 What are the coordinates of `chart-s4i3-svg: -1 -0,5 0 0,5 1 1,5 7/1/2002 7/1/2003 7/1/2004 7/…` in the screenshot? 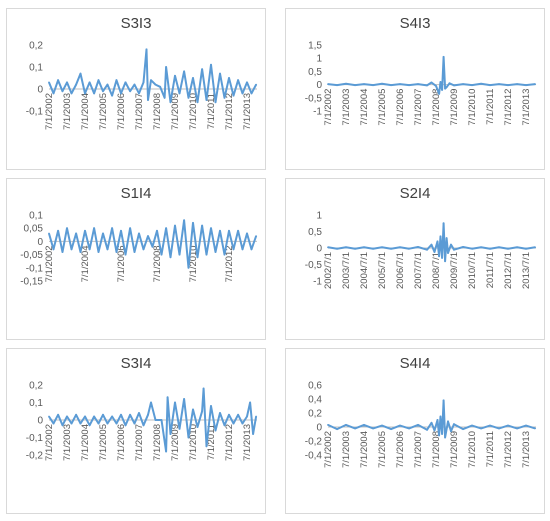 It's located at (420, 83).